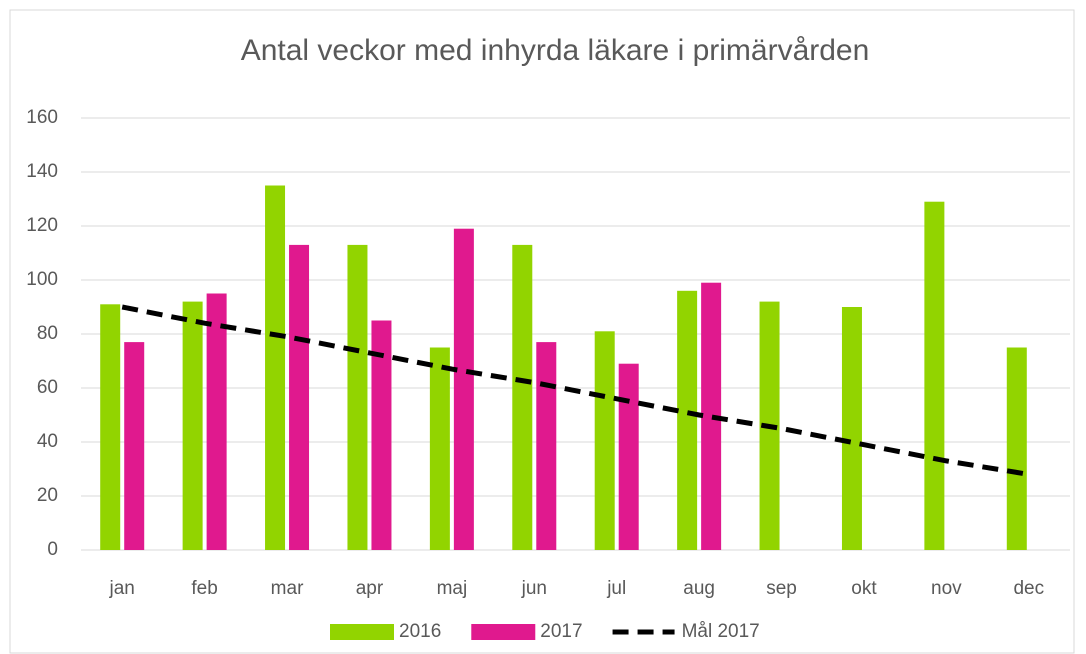  What do you see at coordinates (781, 588) in the screenshot?
I see `x-tick-label: sep` at bounding box center [781, 588].